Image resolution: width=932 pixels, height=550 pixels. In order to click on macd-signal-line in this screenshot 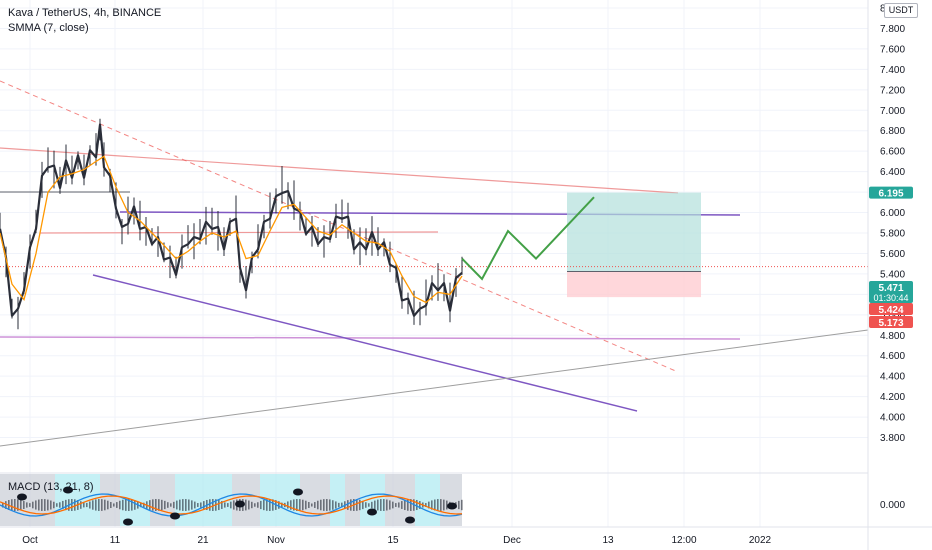, I will do `click(231, 505)`.